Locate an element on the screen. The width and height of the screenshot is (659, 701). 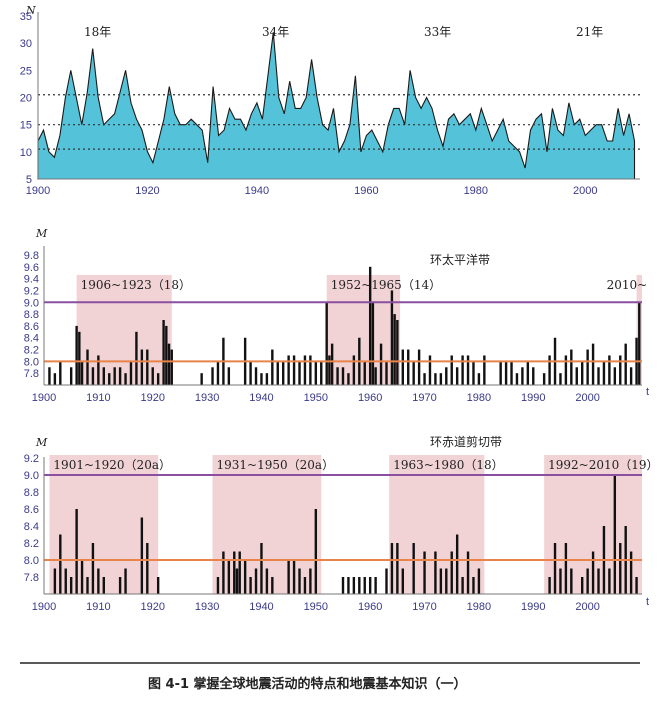
p2-ytick-label: 7.8 is located at coordinates (31, 374).